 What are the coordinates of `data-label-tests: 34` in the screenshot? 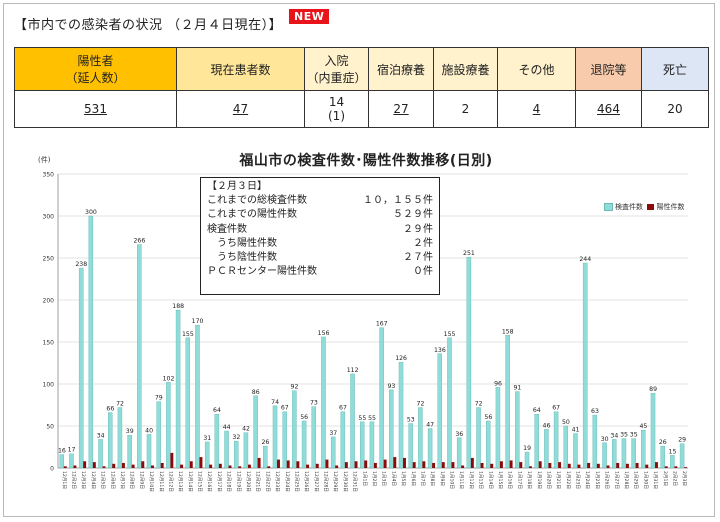 It's located at (101, 435).